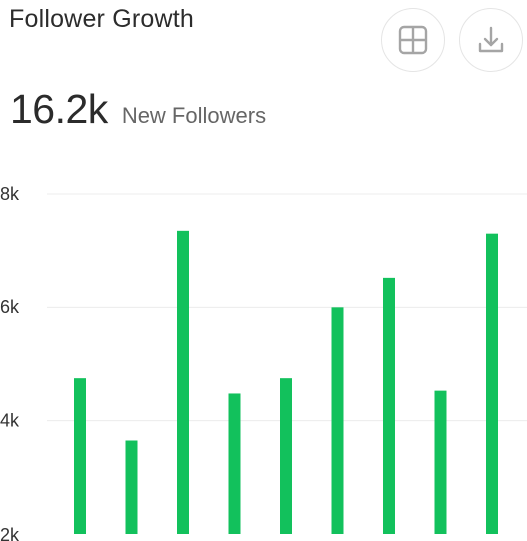  What do you see at coordinates (10, 307) in the screenshot?
I see `y-tick-label: 6k` at bounding box center [10, 307].